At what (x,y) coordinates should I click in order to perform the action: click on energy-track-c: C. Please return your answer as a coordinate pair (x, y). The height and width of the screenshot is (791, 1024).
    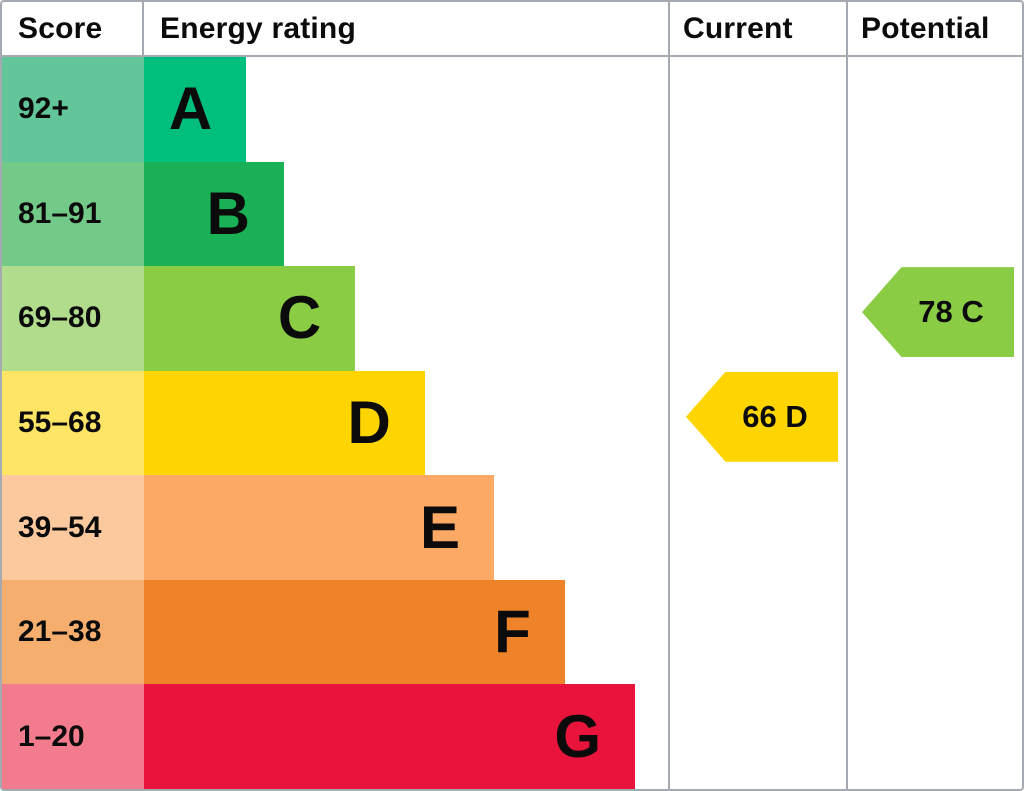
    Looking at the image, I should click on (406, 318).